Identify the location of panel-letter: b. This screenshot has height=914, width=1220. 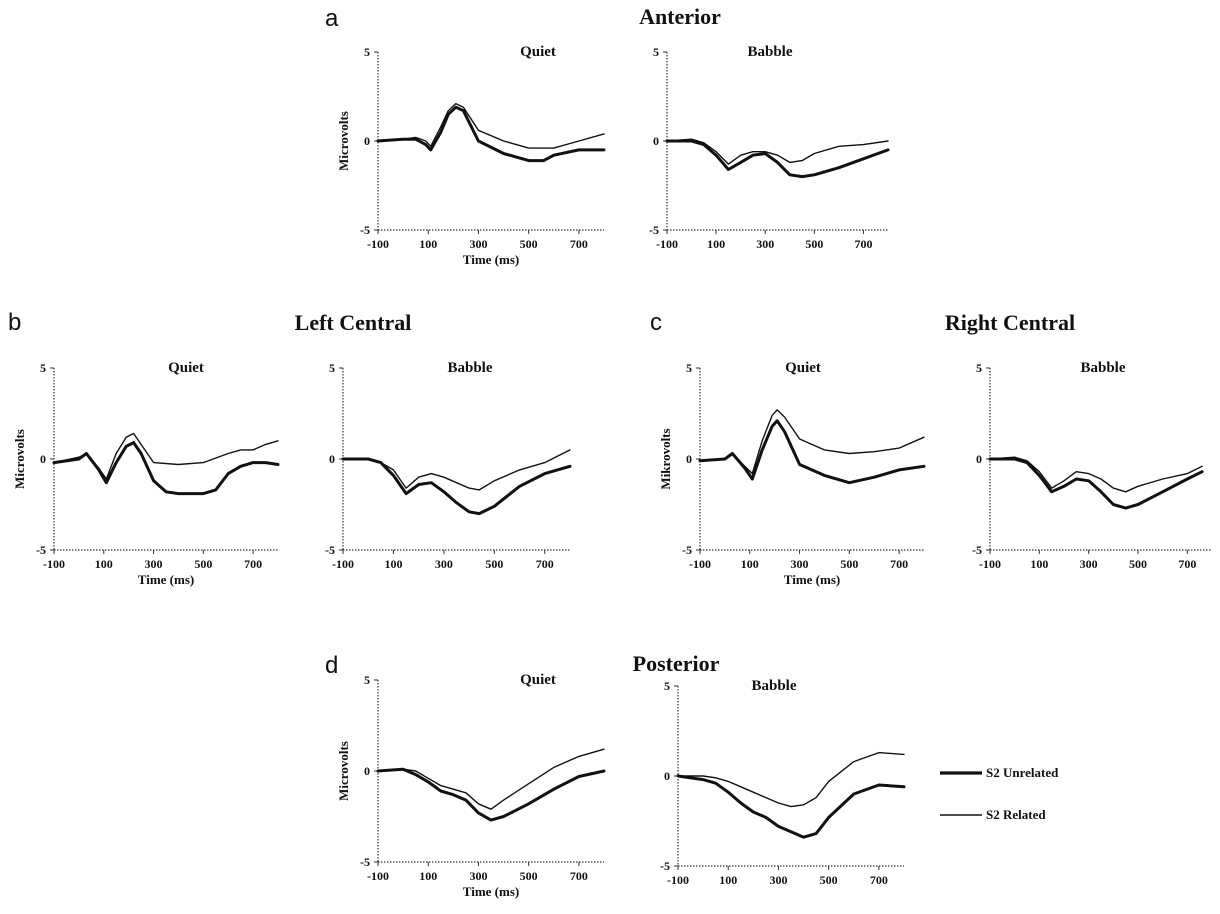
(14, 322).